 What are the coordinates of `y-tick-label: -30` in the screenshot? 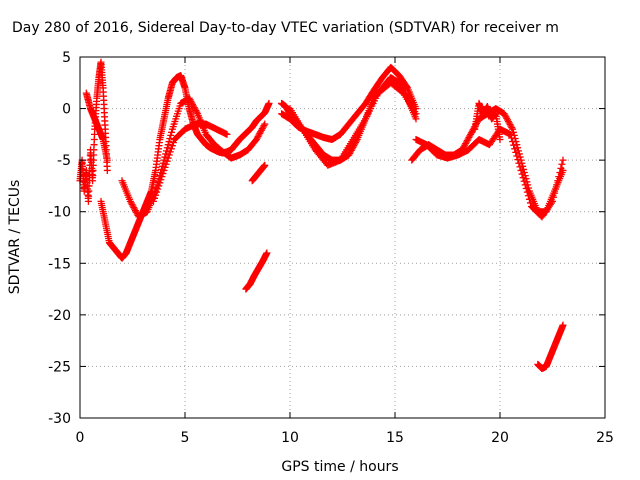 It's located at (59, 419).